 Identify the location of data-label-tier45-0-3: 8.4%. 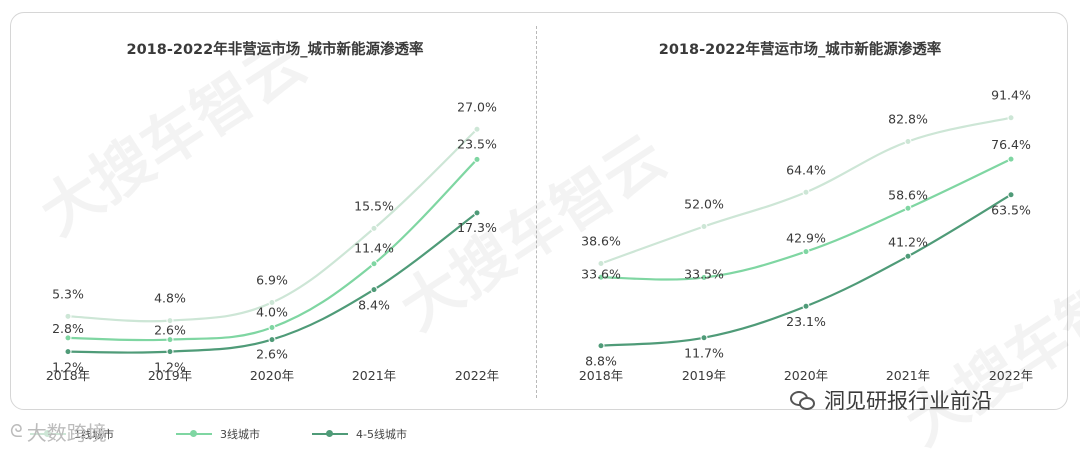
(374, 305).